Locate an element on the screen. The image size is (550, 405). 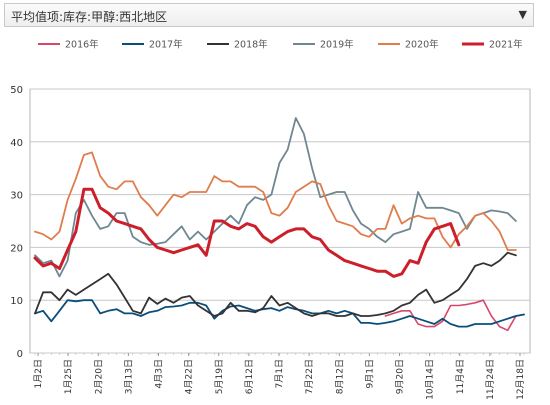
y-tick-label: 40 is located at coordinates (16, 143).